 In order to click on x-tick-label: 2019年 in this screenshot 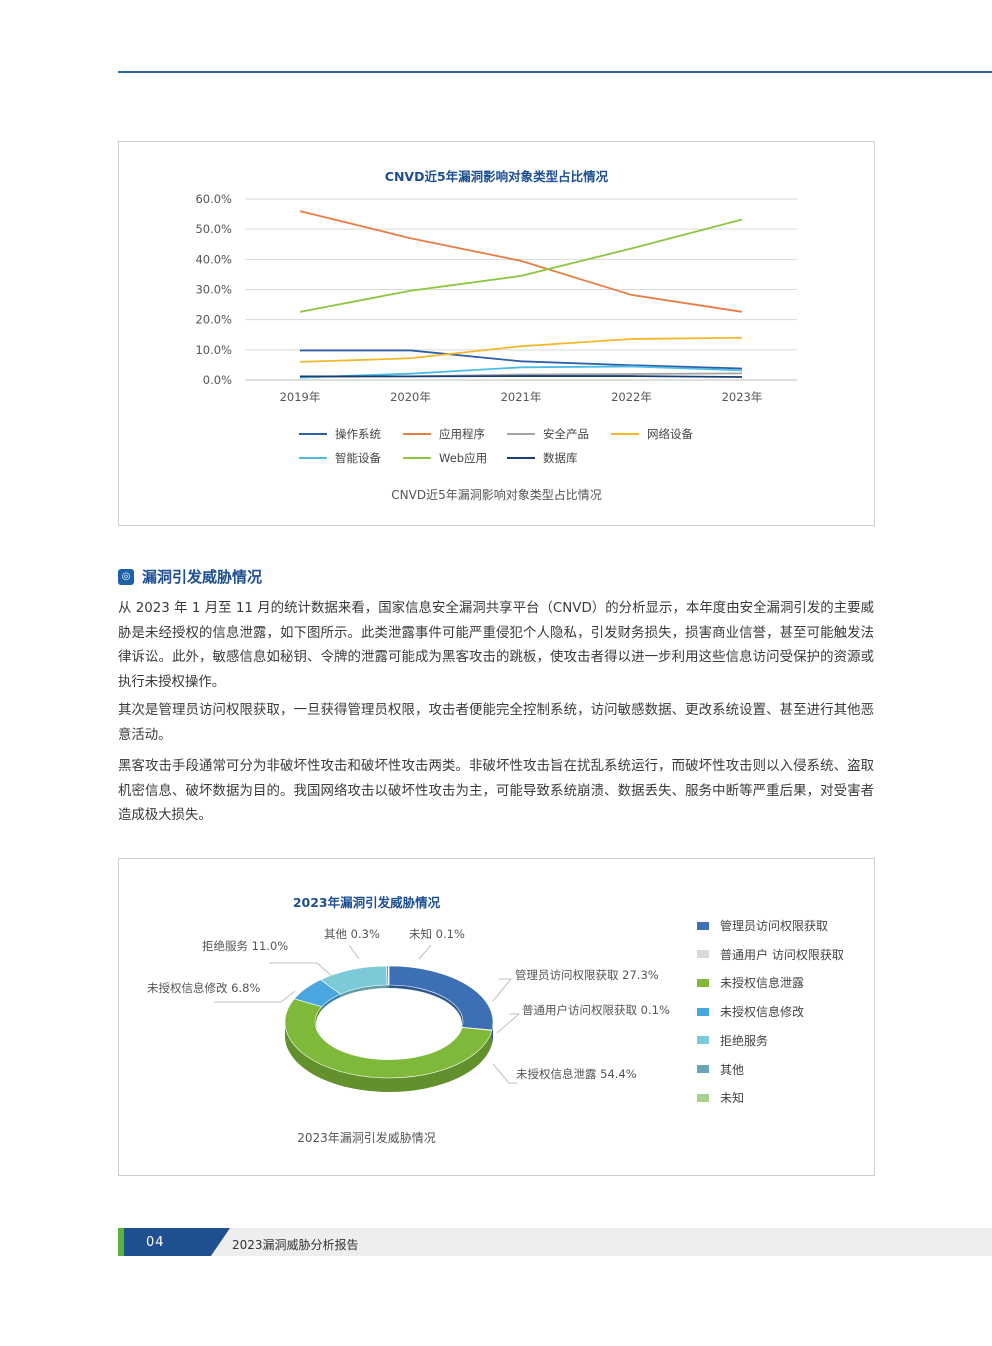, I will do `click(300, 397)`.